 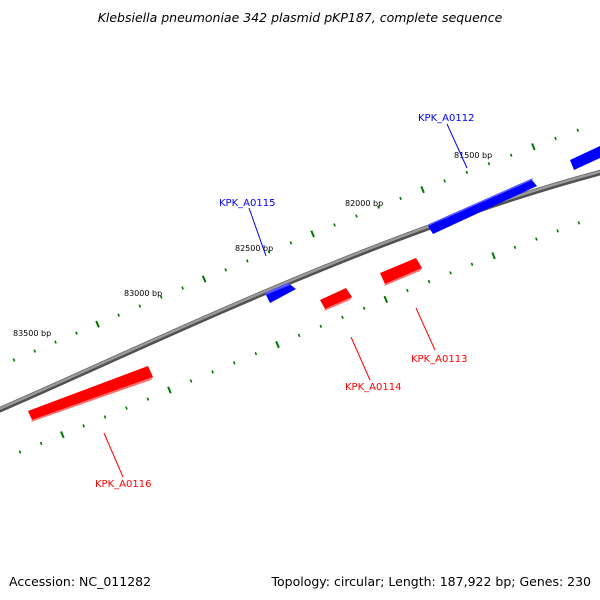 What do you see at coordinates (257, 232) in the screenshot?
I see `leader-KPK_A0115` at bounding box center [257, 232].